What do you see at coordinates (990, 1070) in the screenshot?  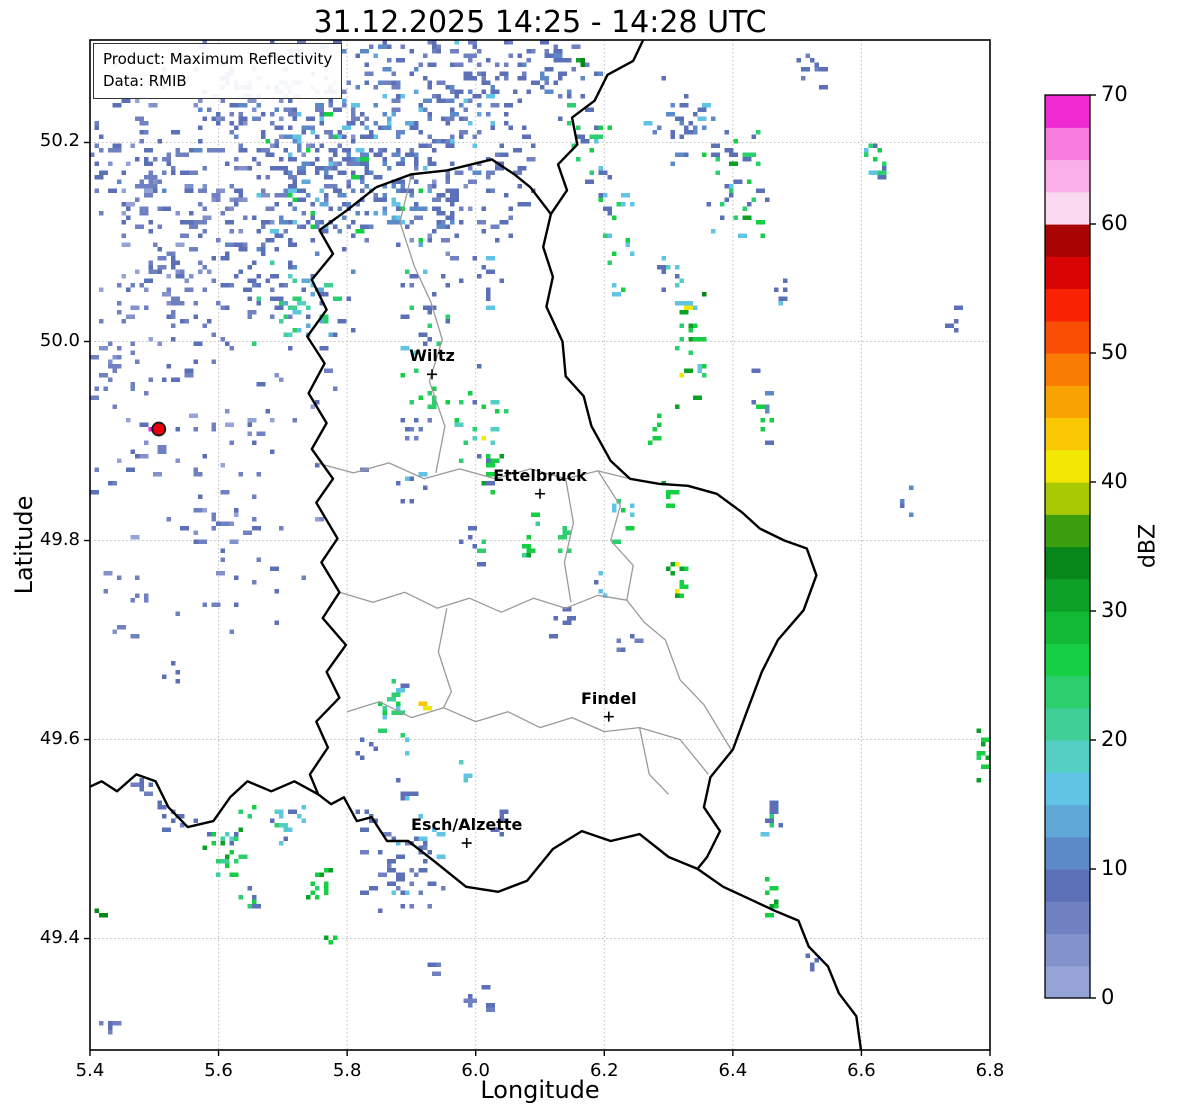 I see `x-tick-label: 6.8` at bounding box center [990, 1070].